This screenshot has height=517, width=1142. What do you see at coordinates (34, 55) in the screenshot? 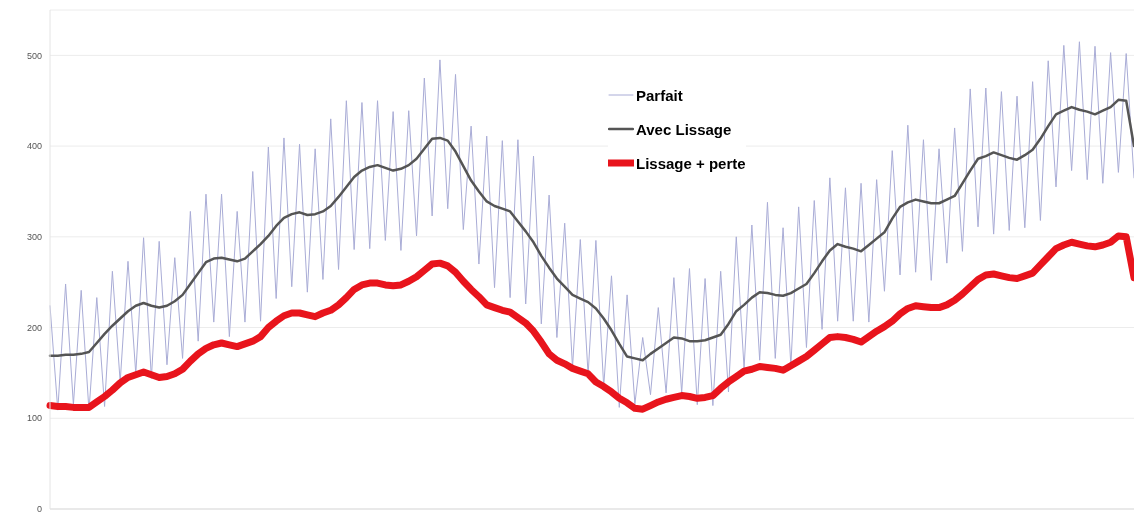
I see `y-tick-label: 500` at bounding box center [34, 55].